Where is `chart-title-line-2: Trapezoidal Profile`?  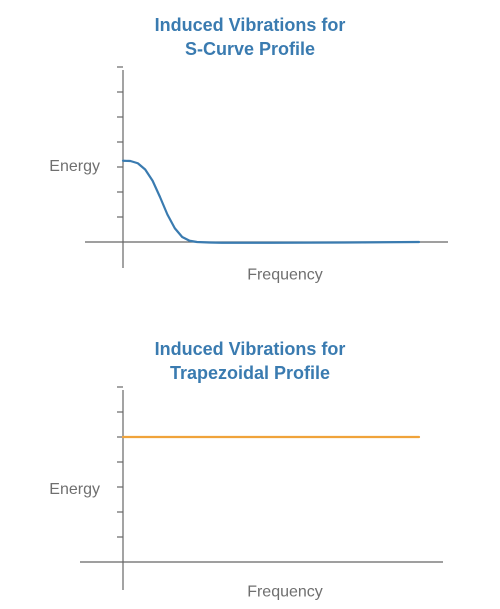
chart-title-line-2: Trapezoidal Profile is located at coordinates (250, 373).